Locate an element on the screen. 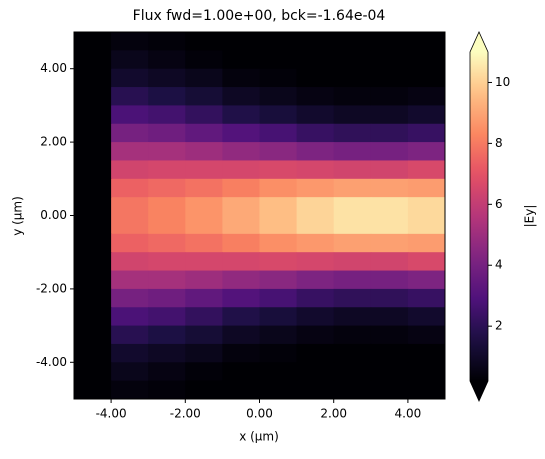 This screenshot has width=545, height=459. colorbar-tick-label: 2 is located at coordinates (499, 326).